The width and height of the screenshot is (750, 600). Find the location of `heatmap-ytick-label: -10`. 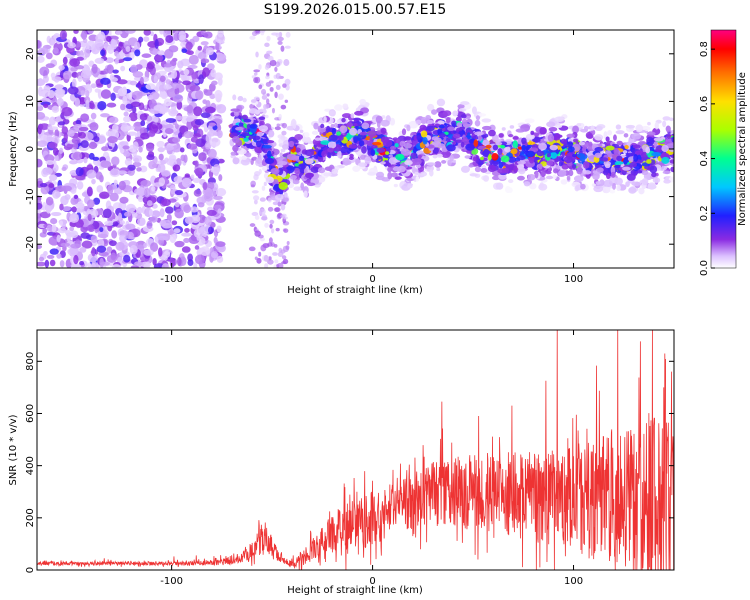

heatmap-ytick-label: -10 is located at coordinates (30, 196).